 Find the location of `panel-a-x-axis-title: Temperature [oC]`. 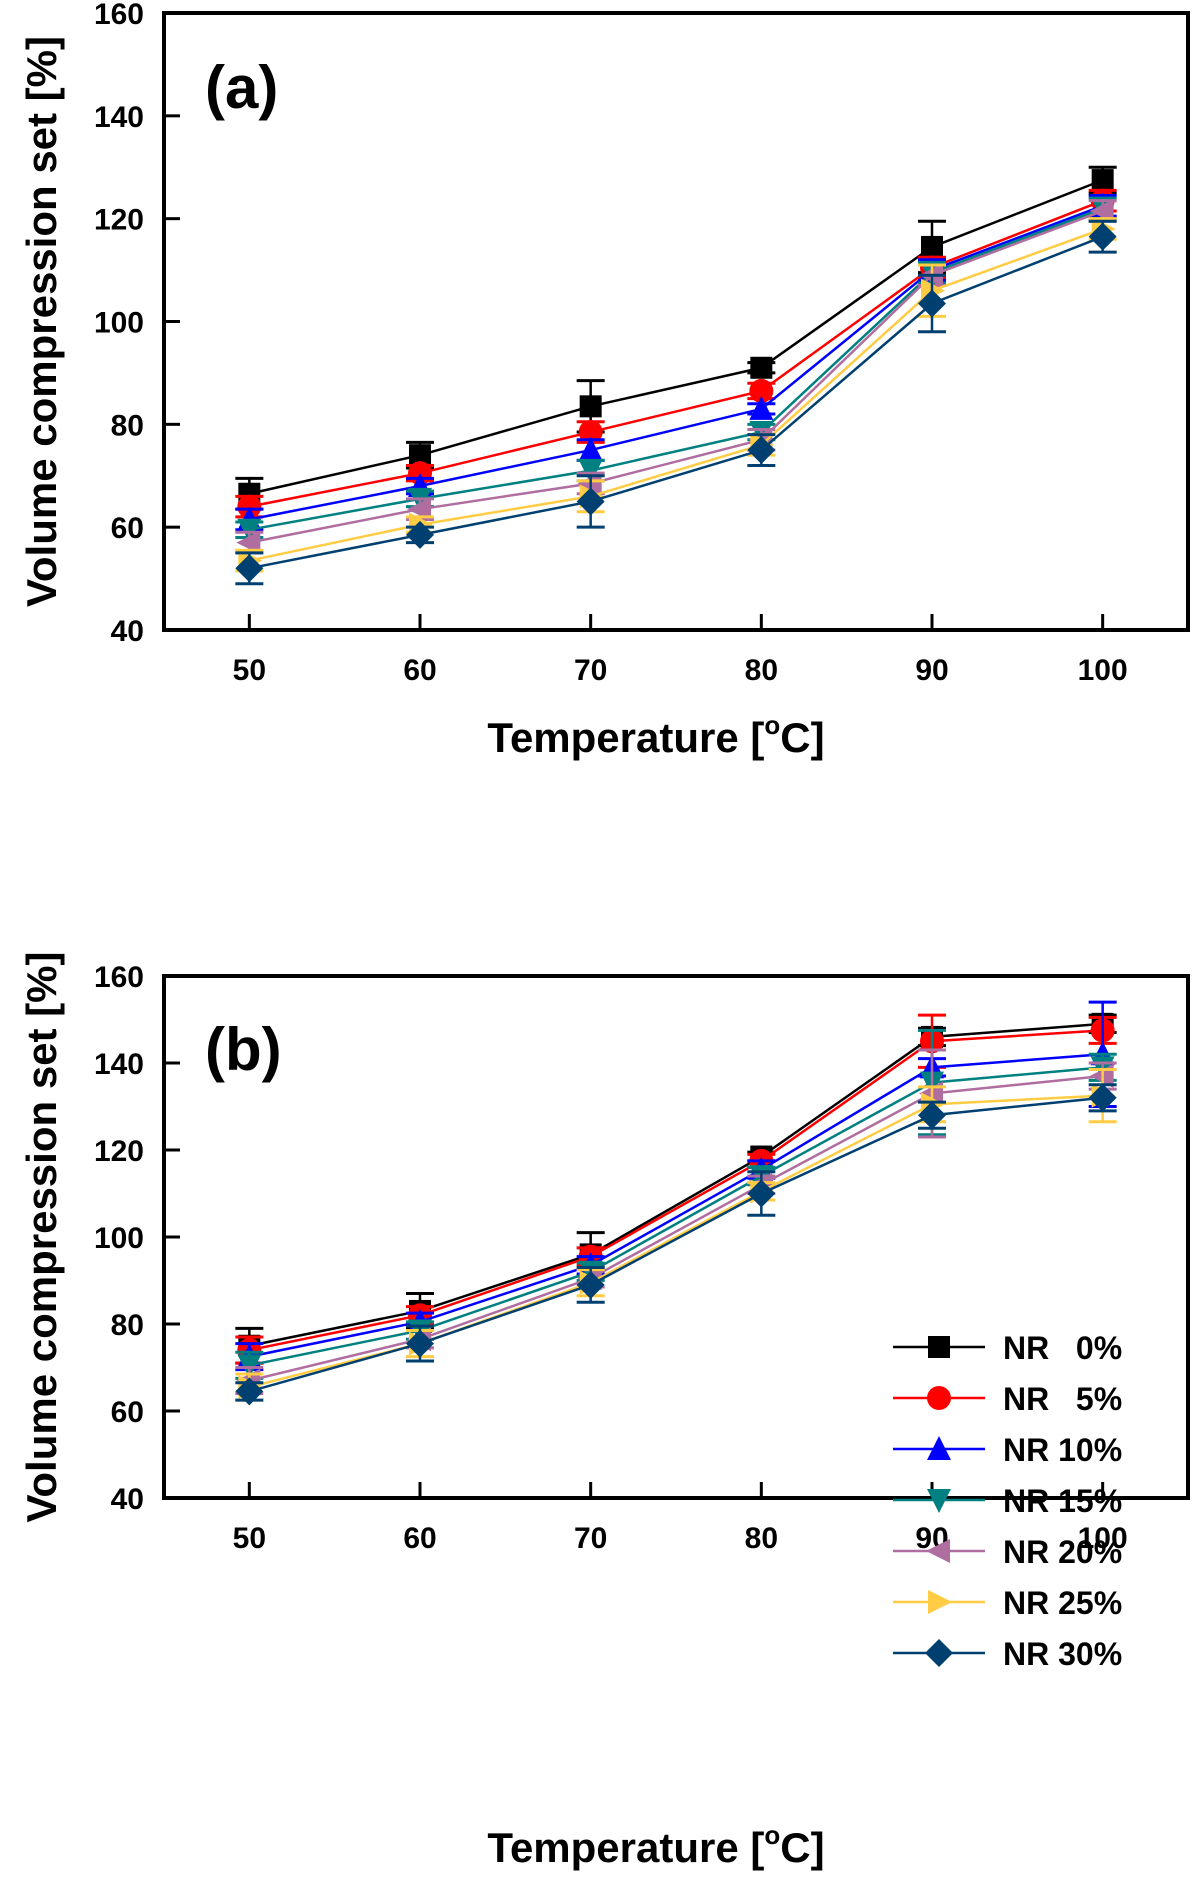

panel-a-x-axis-title: Temperature [oC] is located at coordinates (655, 735).